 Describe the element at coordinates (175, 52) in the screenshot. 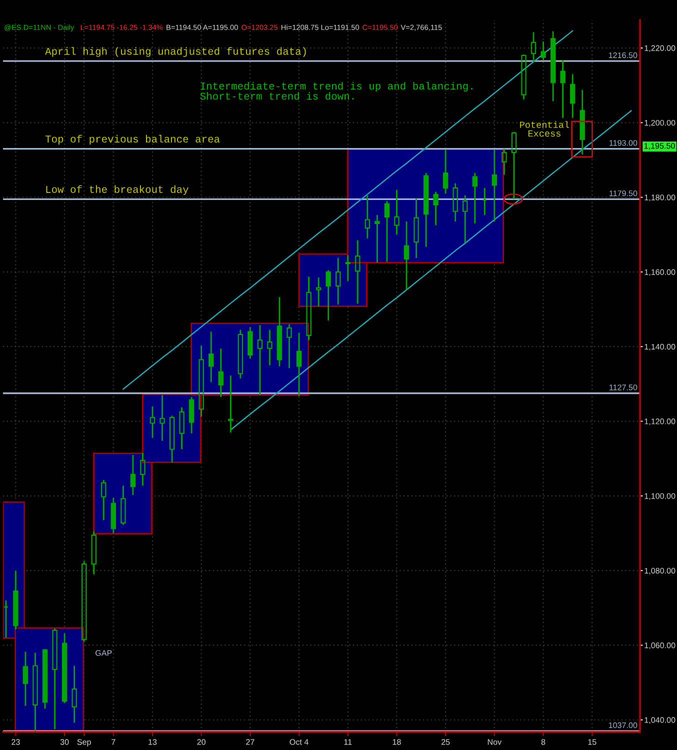

I see `annotation: April high (using unadjusted futures data)` at that location.